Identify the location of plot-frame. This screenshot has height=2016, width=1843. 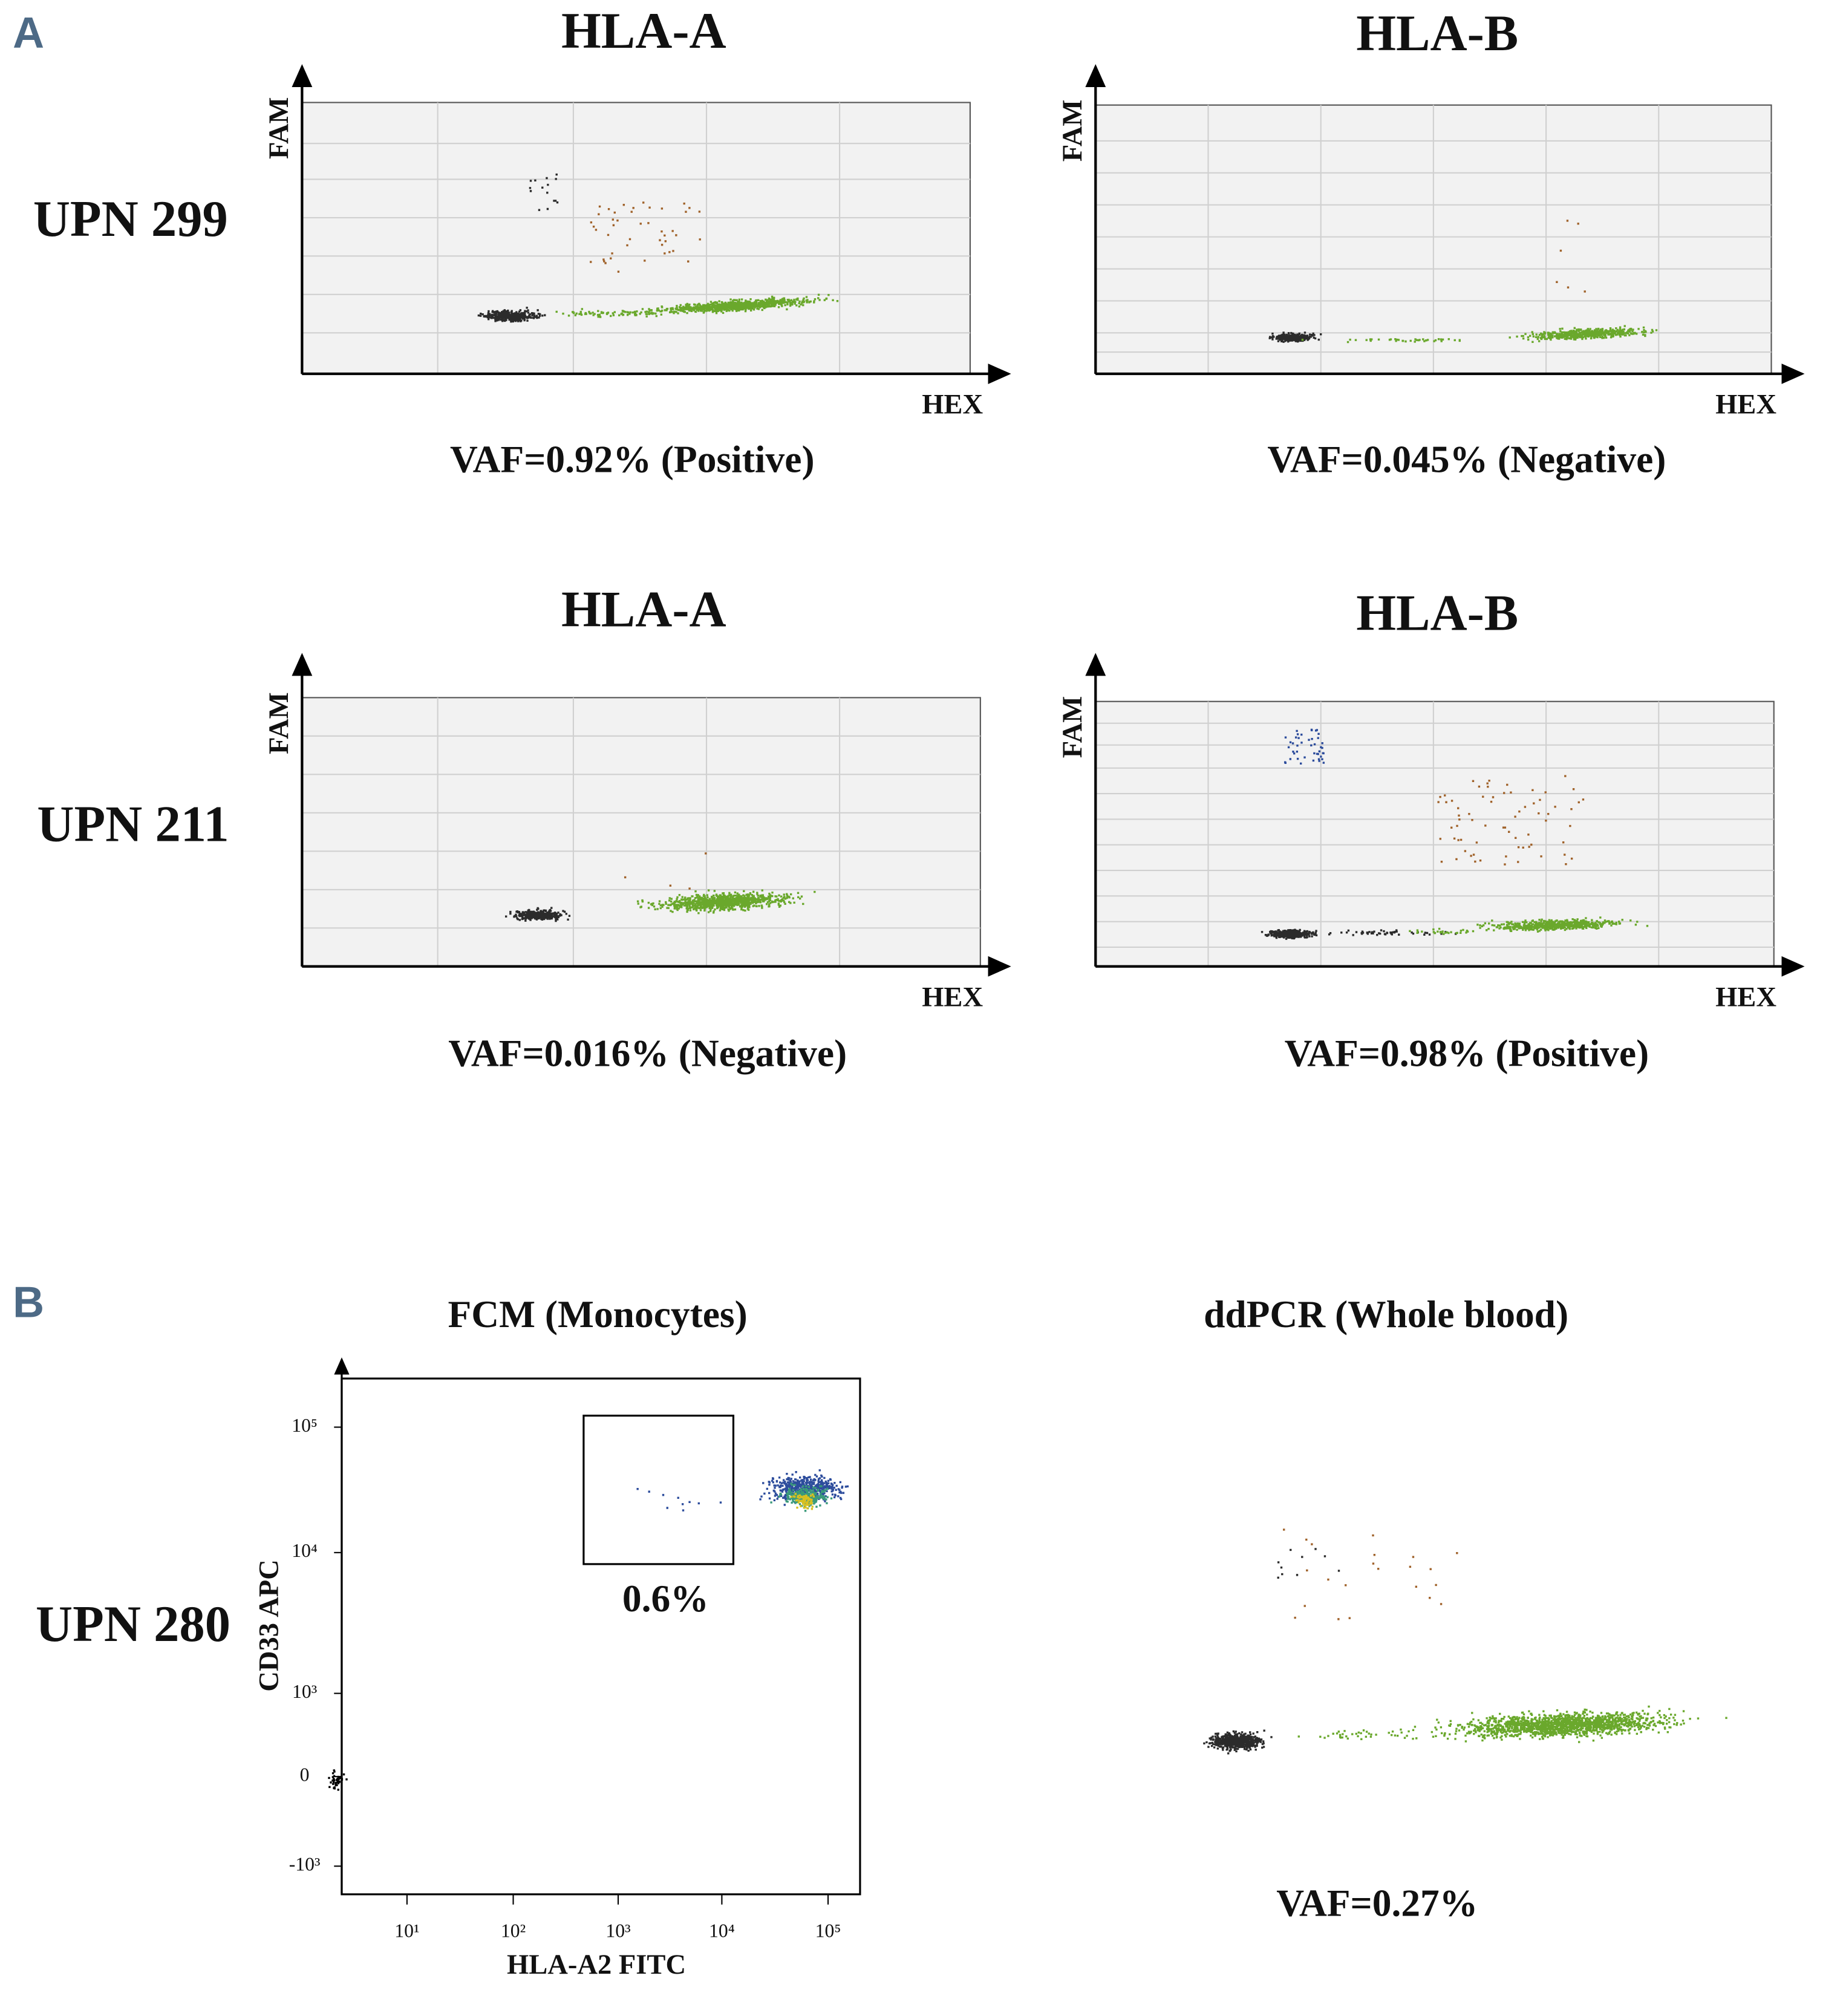
(601, 1636).